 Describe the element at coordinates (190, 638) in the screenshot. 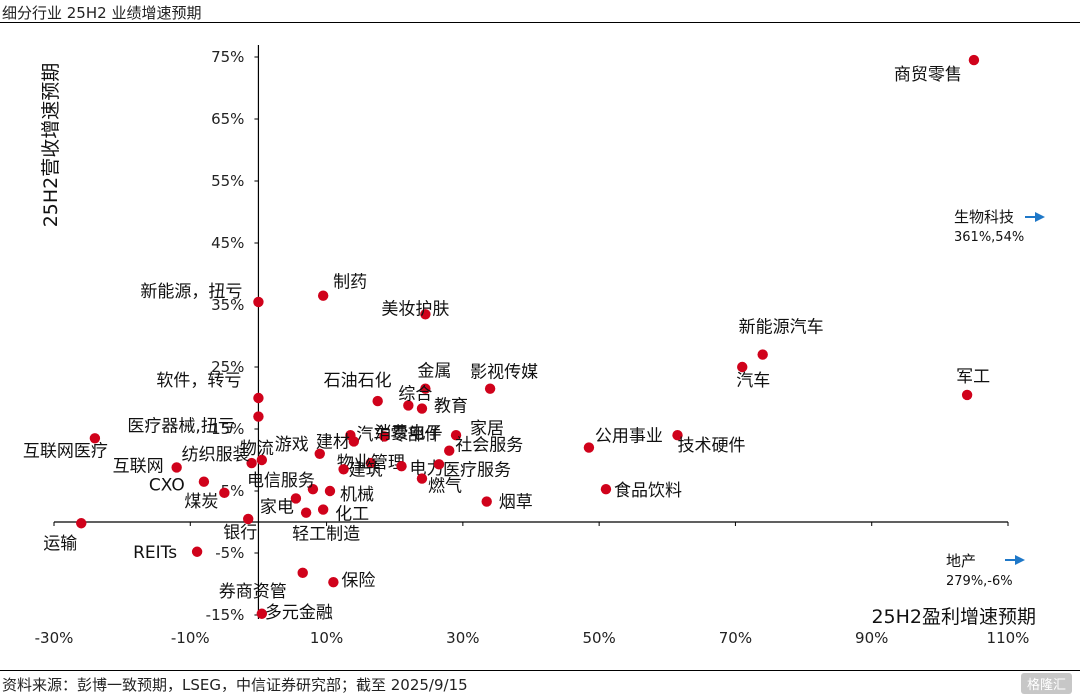

I see `x-tick-label: -10%` at that location.